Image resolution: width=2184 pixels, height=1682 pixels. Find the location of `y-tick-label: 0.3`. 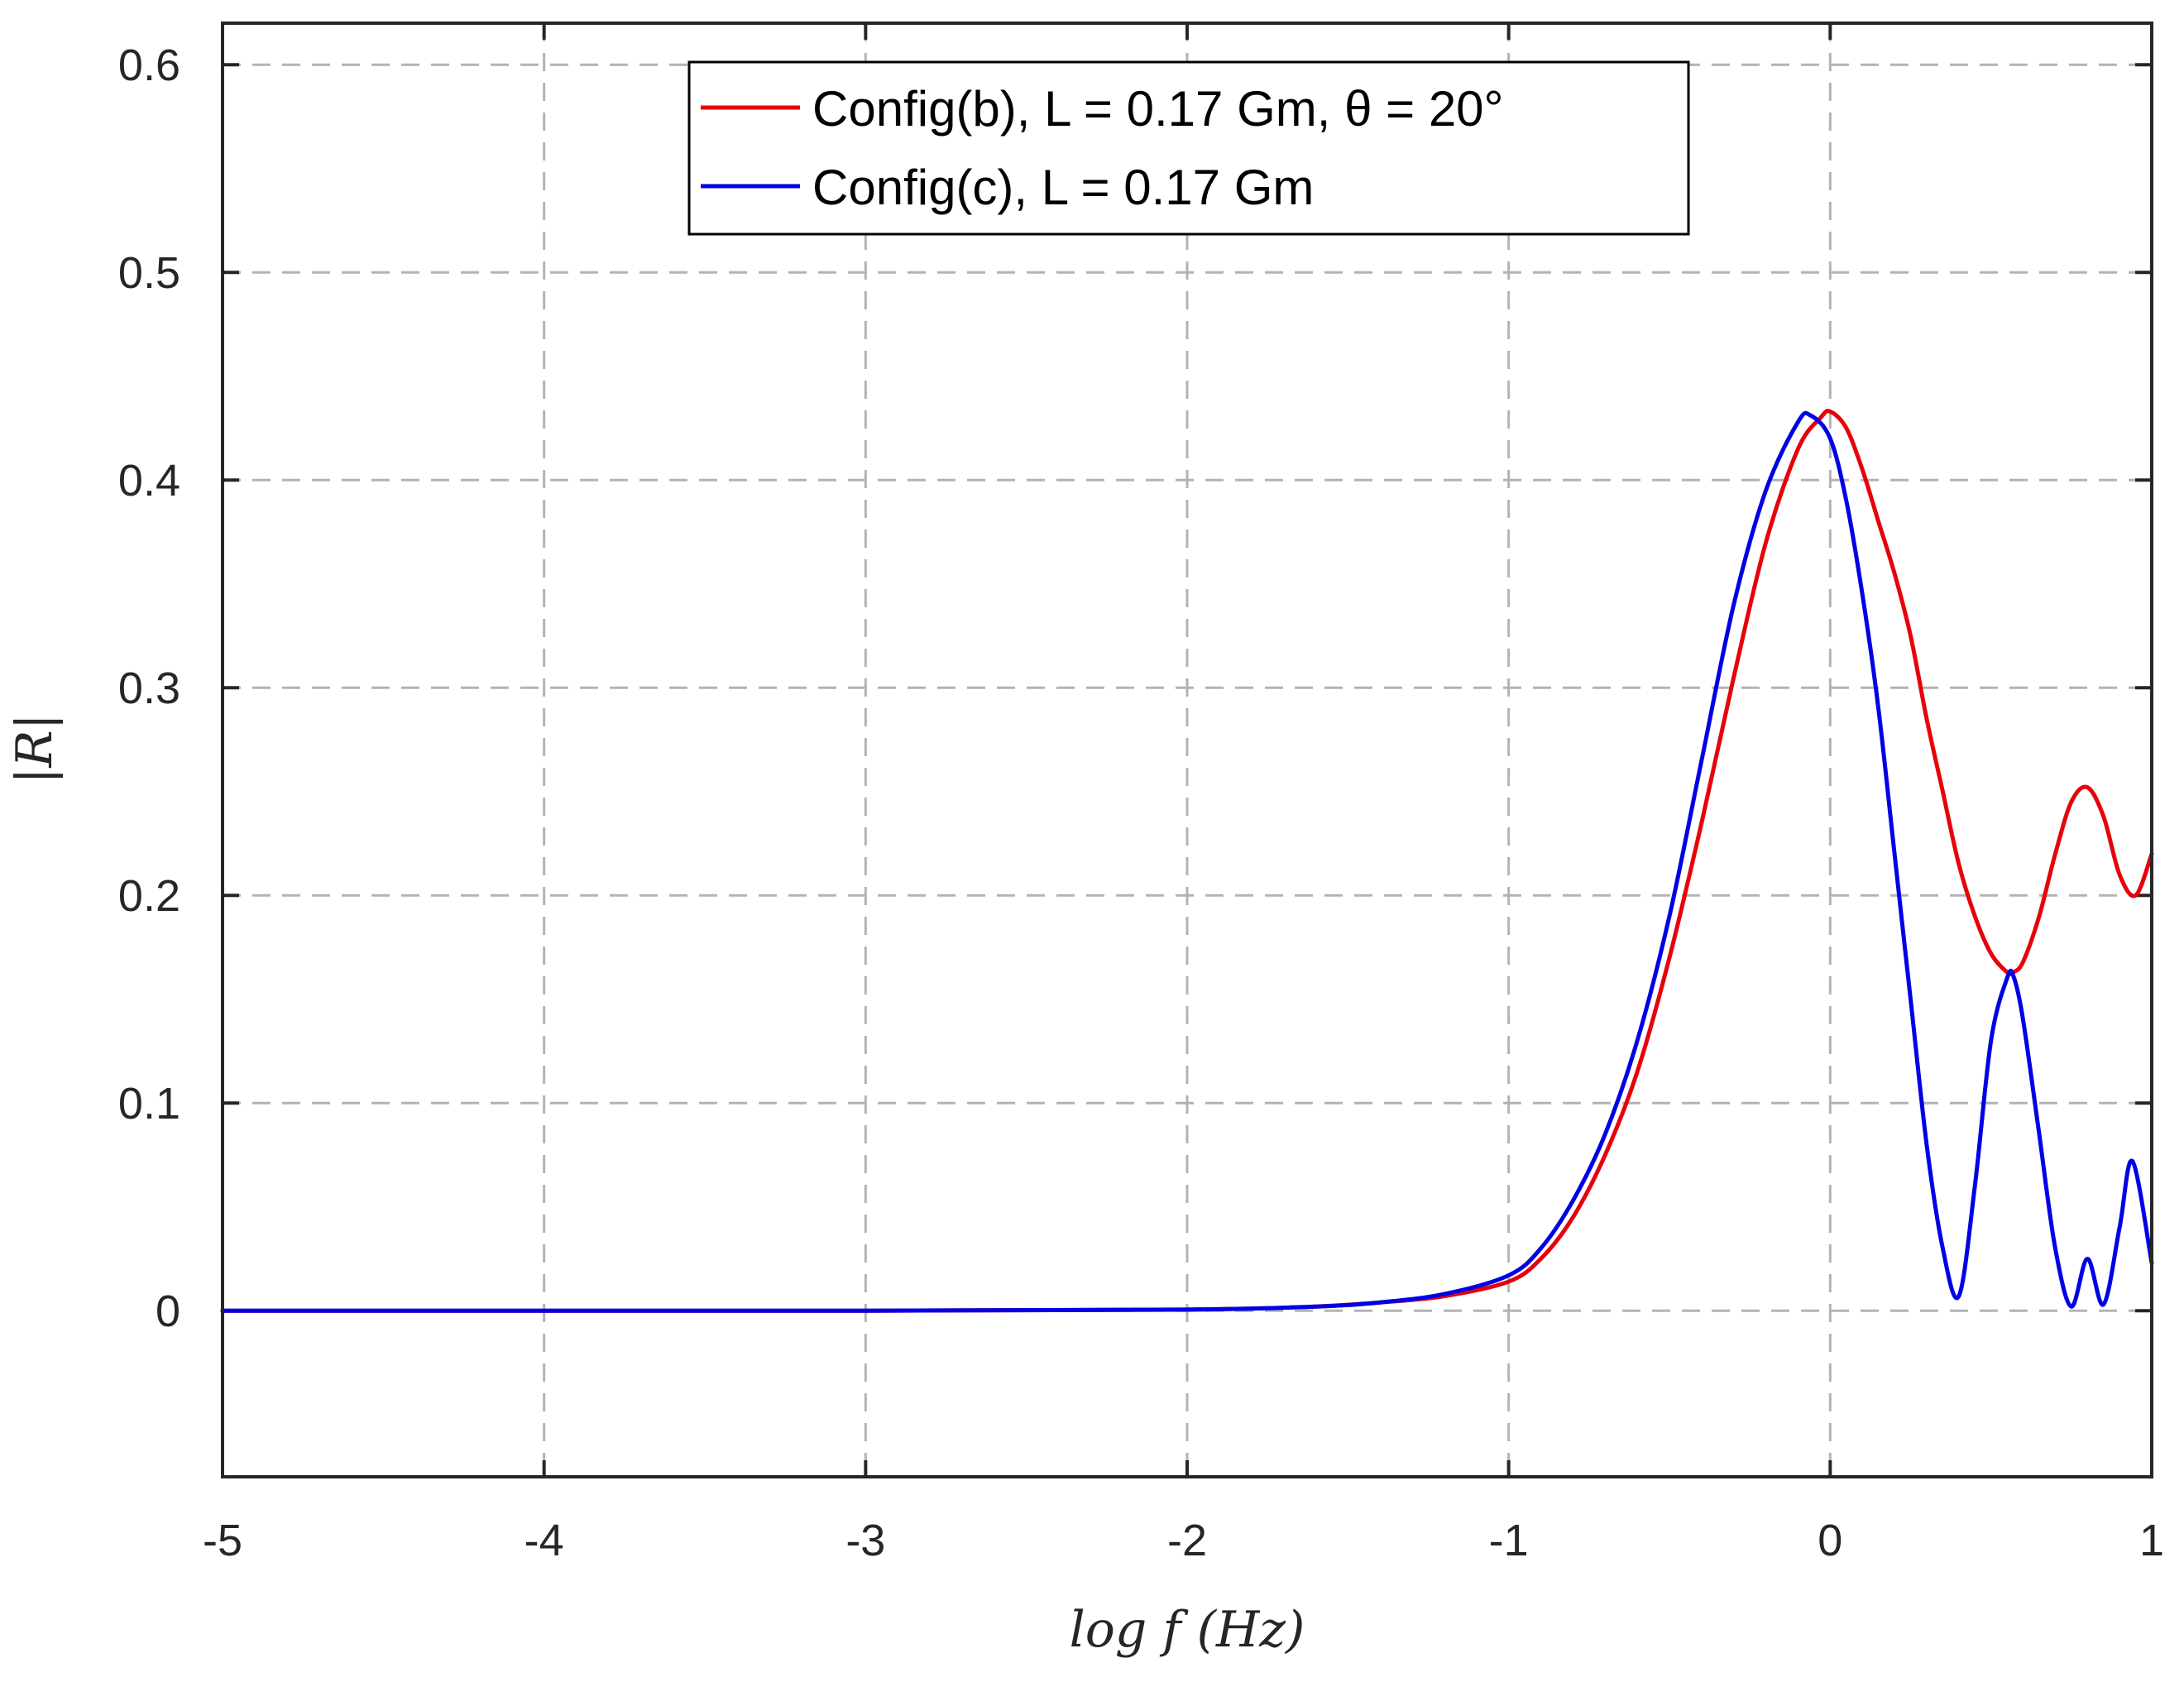

y-tick-label: 0.3 is located at coordinates (149, 688).